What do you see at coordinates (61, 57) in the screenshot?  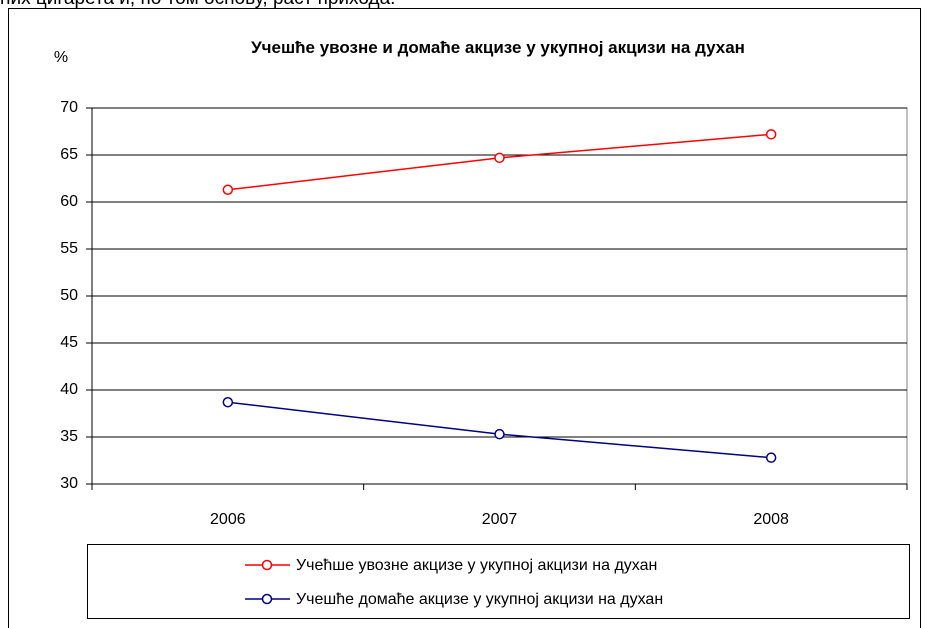 I see `y-axis-label: %` at bounding box center [61, 57].